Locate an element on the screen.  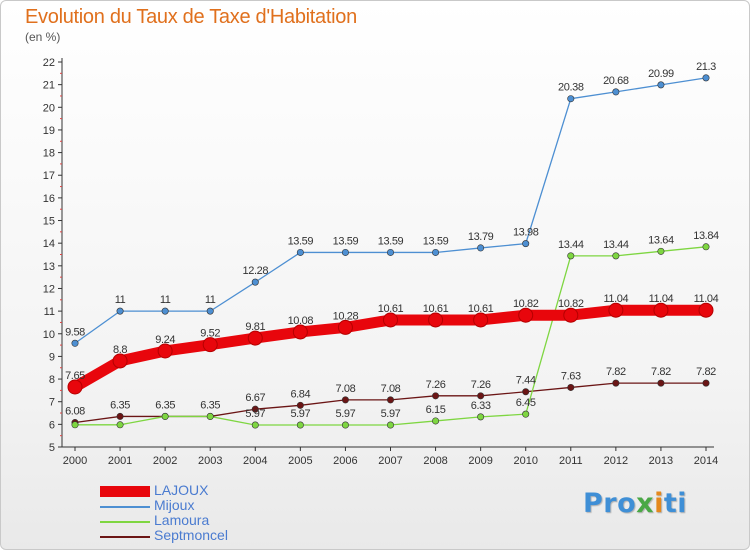
legend-label-lamoura: Lamoura is located at coordinates (182, 520).